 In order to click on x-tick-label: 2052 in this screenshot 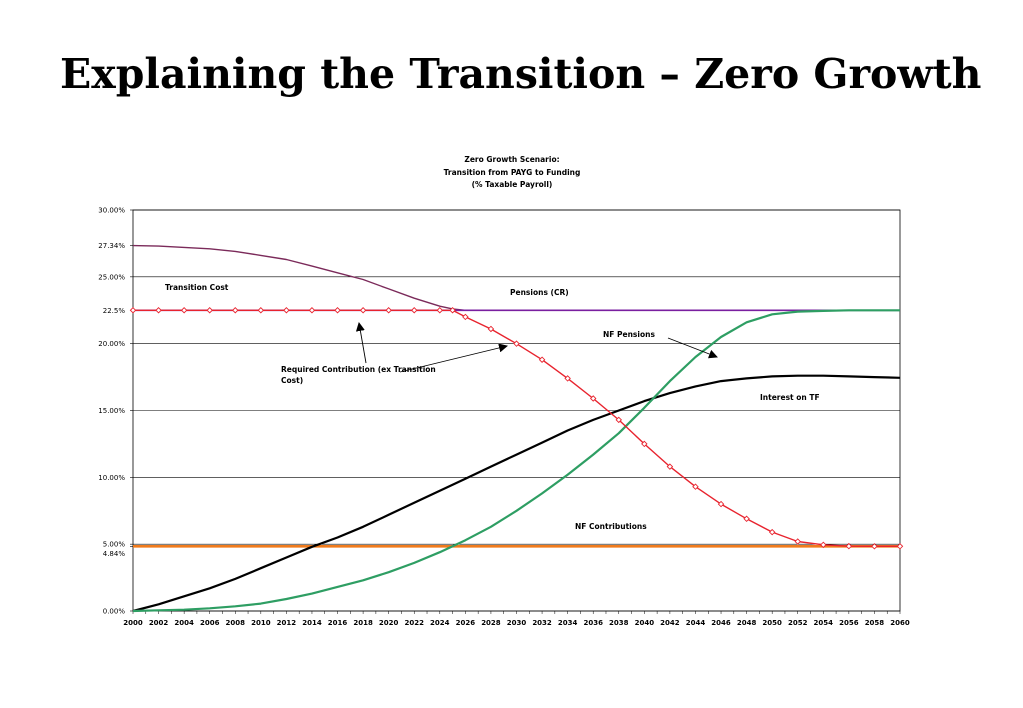, I will do `click(798, 623)`.